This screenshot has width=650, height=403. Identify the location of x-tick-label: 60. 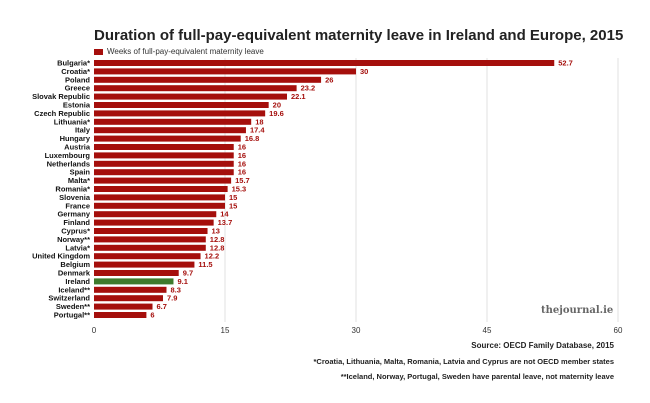
(618, 330).